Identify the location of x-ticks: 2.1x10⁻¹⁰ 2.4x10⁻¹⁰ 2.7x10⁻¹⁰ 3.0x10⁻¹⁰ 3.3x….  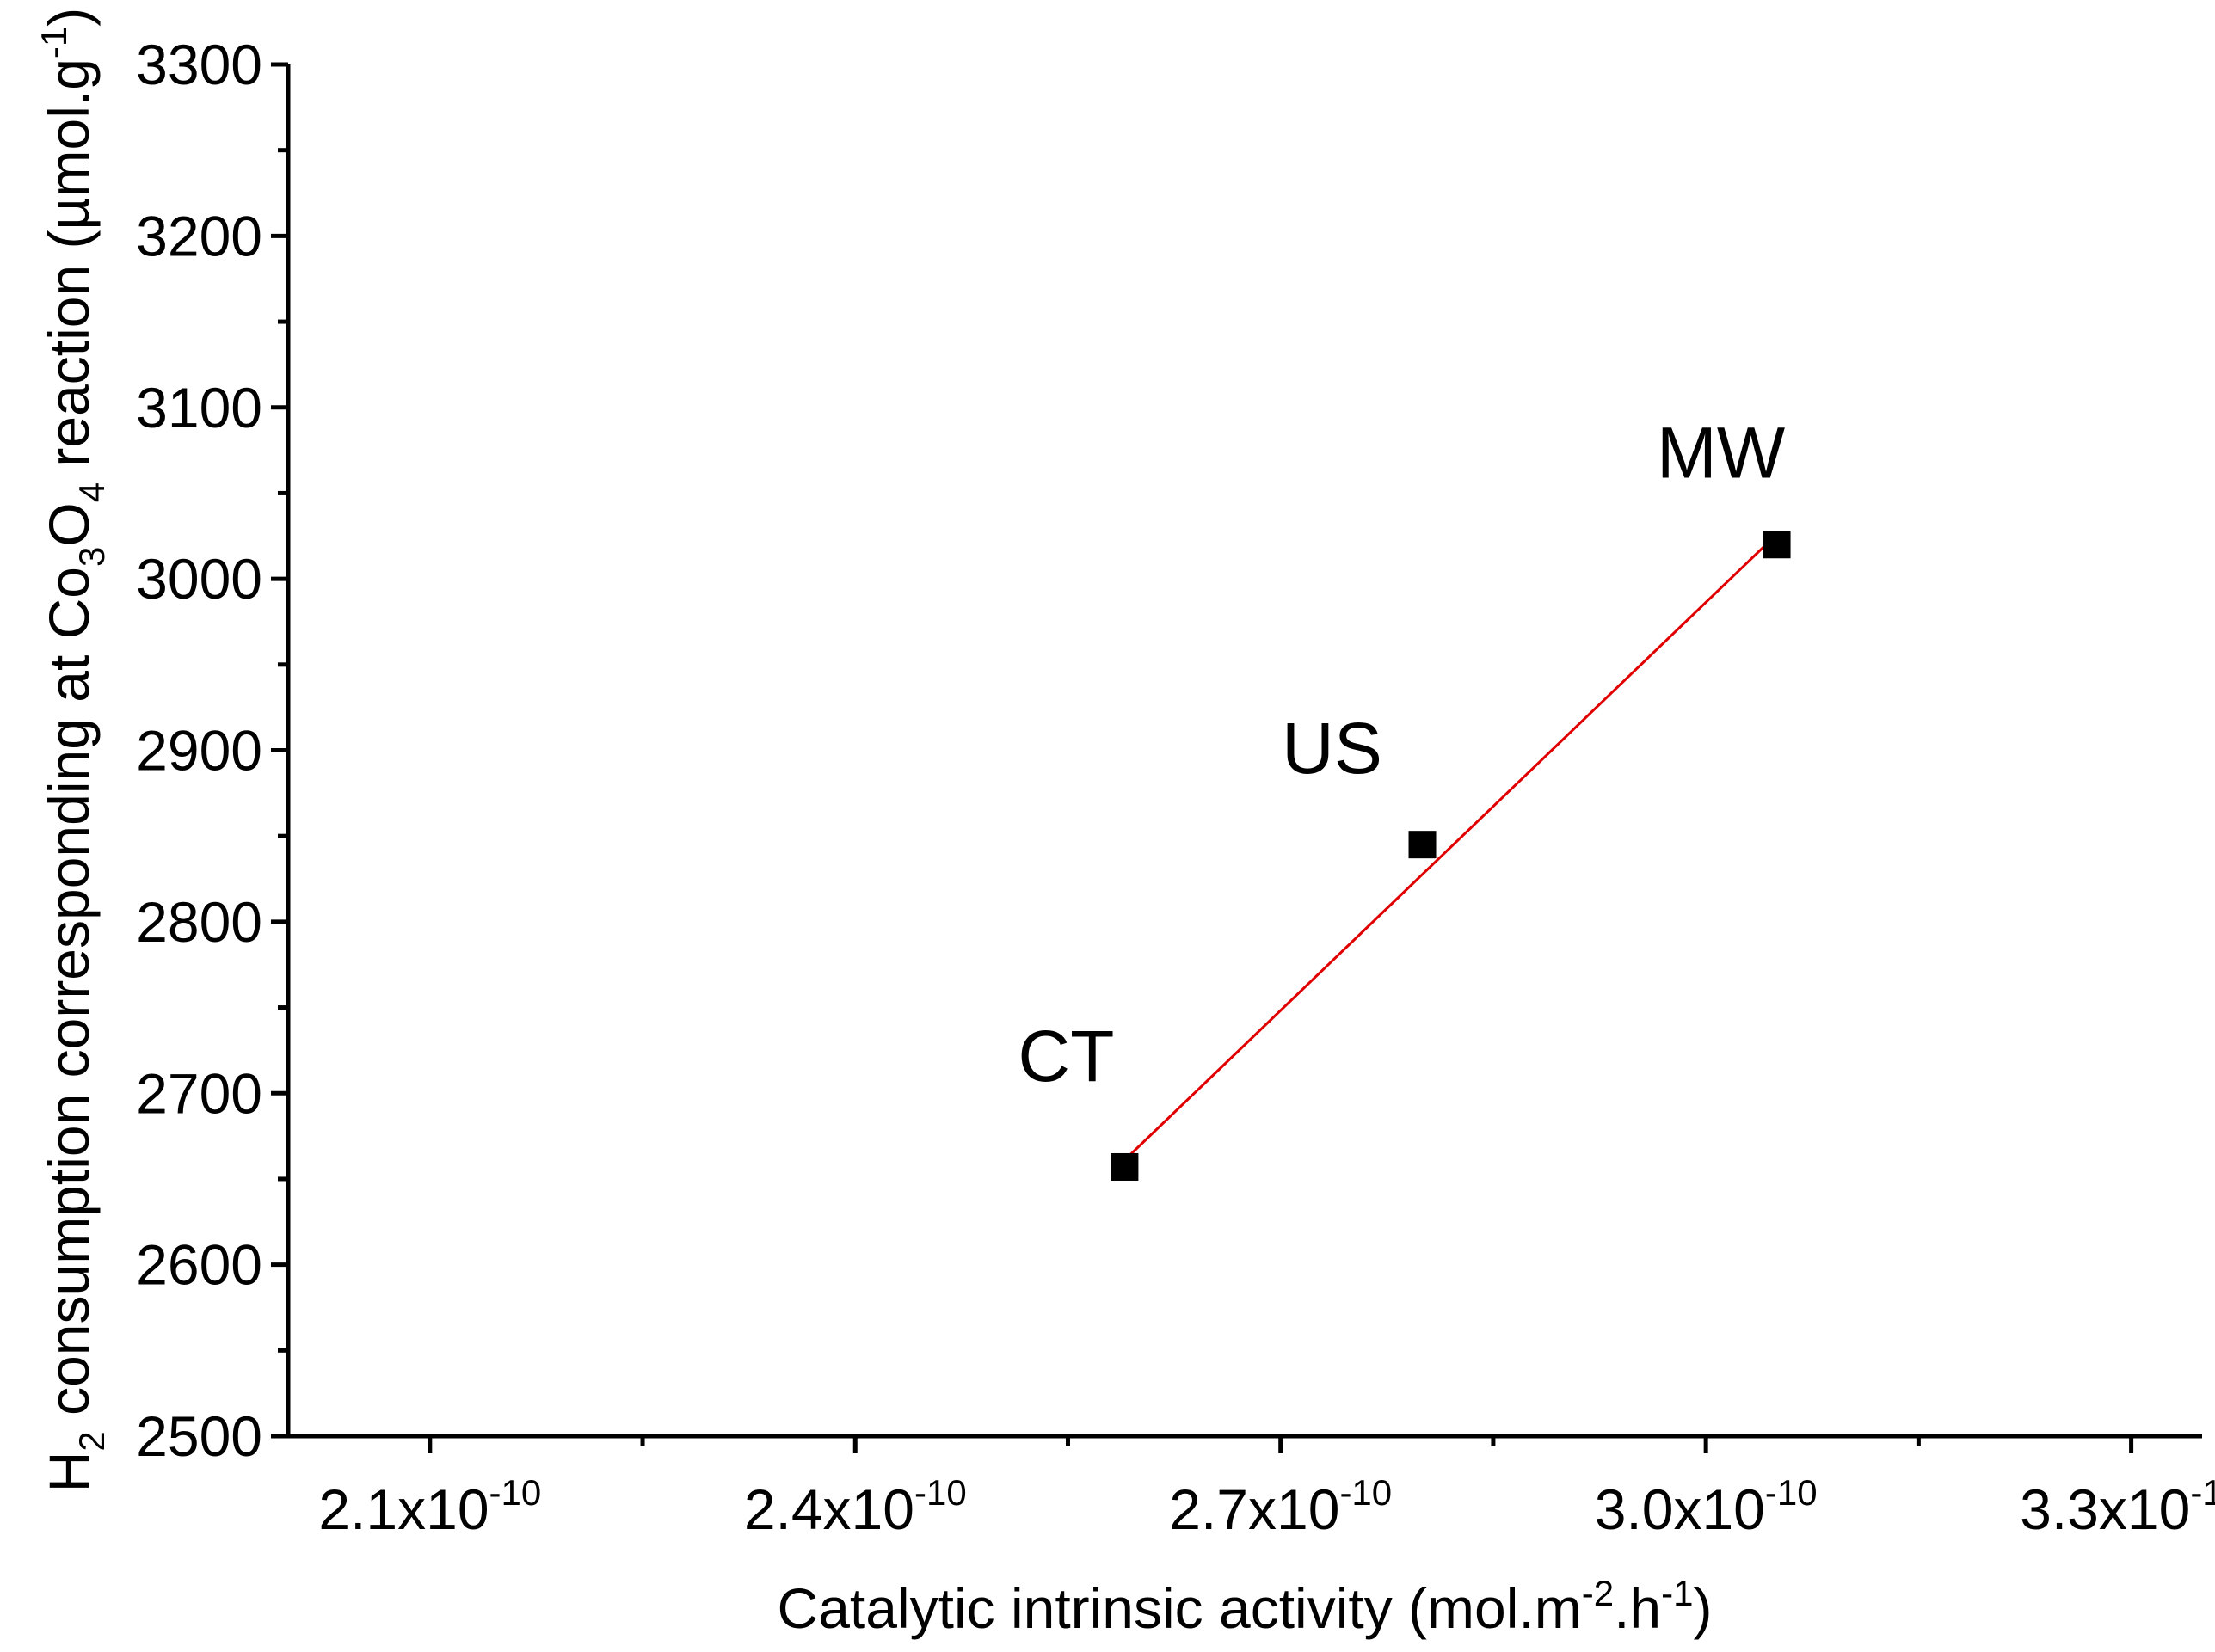
(1266, 1488).